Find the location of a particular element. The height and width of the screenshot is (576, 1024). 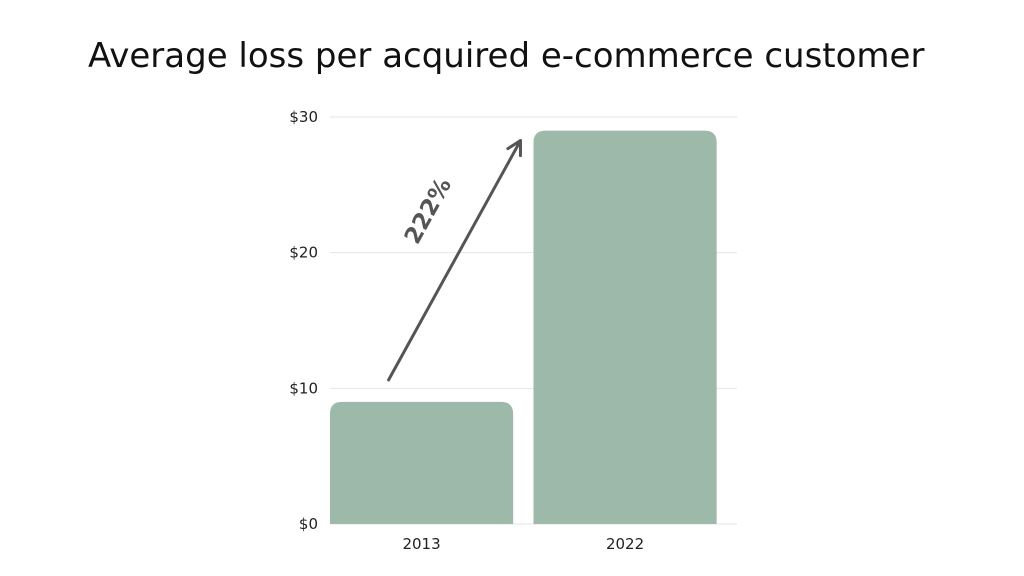

bar-2022 is located at coordinates (625, 327).